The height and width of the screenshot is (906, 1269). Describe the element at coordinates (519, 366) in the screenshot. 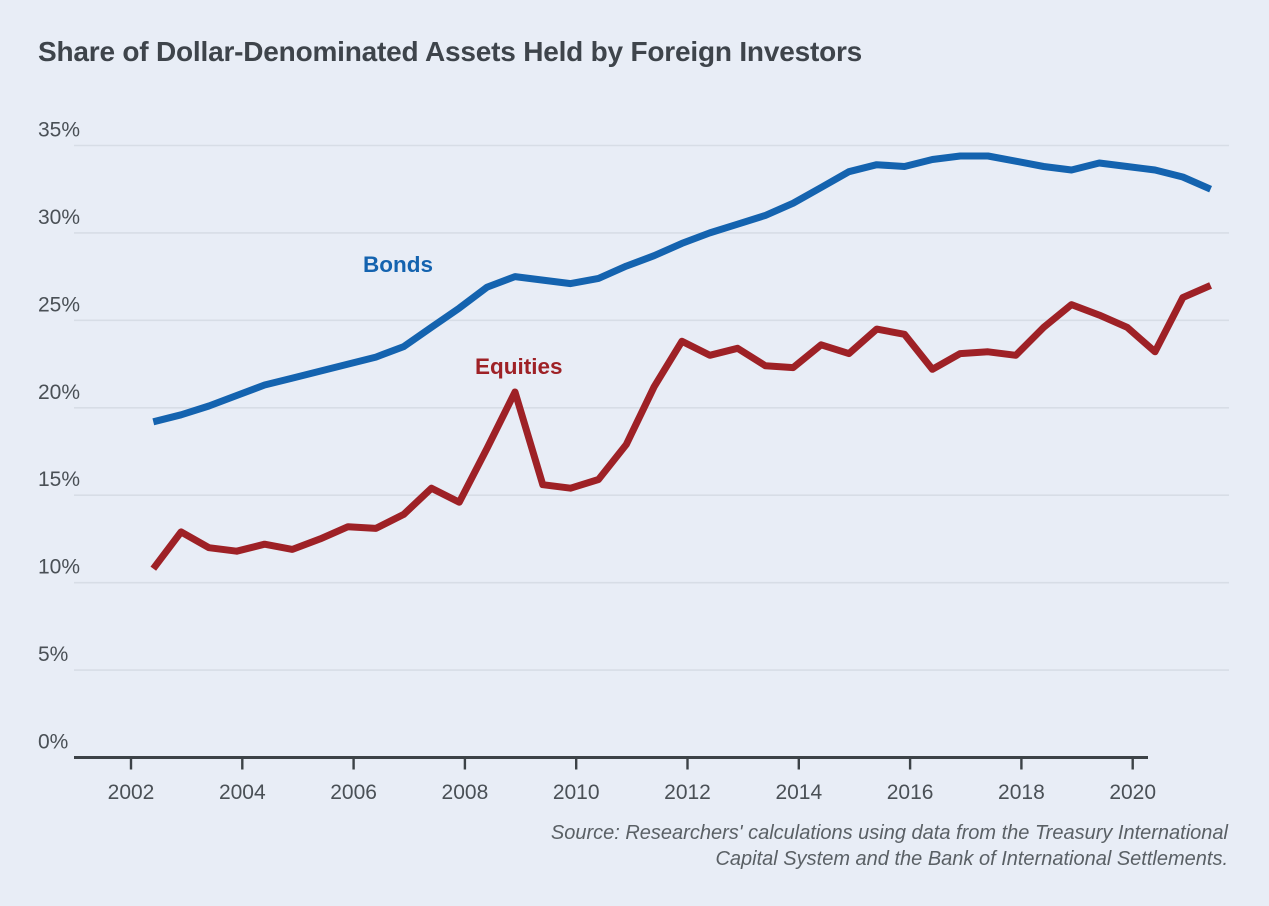

I see `equities-series-label: Equities` at that location.